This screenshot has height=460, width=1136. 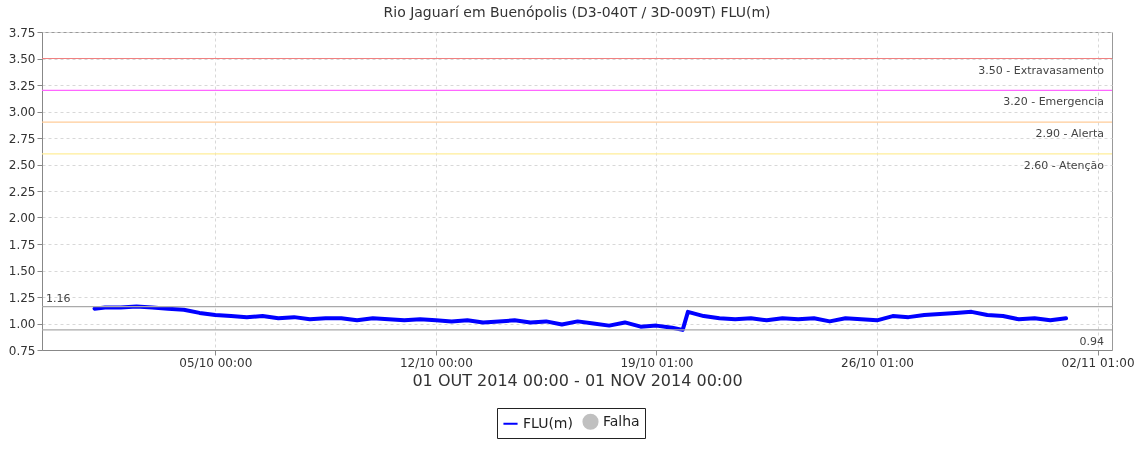 I want to click on ref-line-label: 1.16, so click(x=58, y=298).